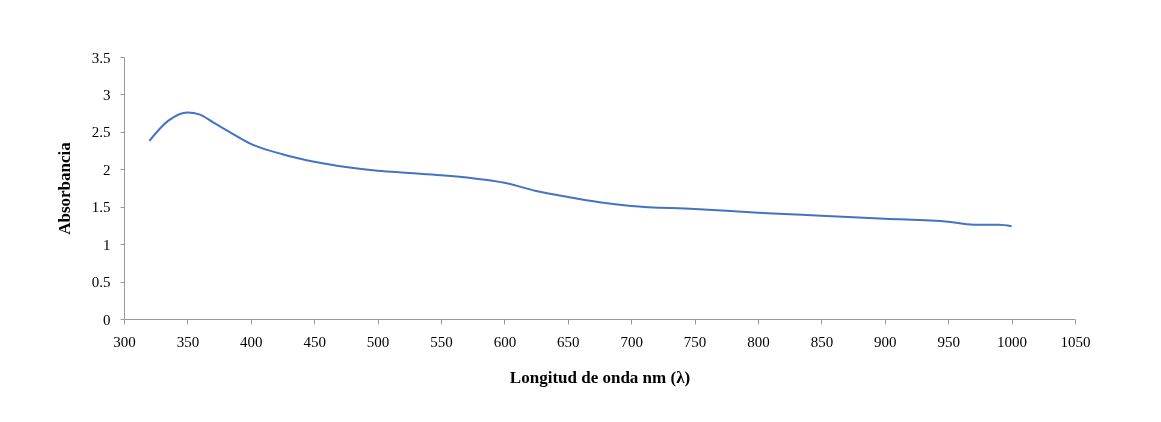 This screenshot has width=1161, height=422. Describe the element at coordinates (600, 377) in the screenshot. I see `x-axis-title: Longitud de onda nm (λ)` at that location.